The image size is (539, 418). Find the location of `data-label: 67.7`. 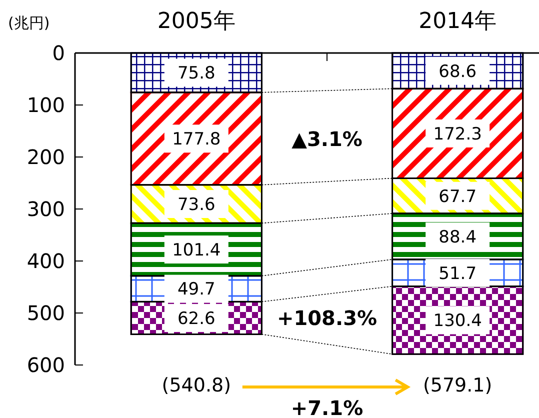

data-label: 67.7 is located at coordinates (457, 196).